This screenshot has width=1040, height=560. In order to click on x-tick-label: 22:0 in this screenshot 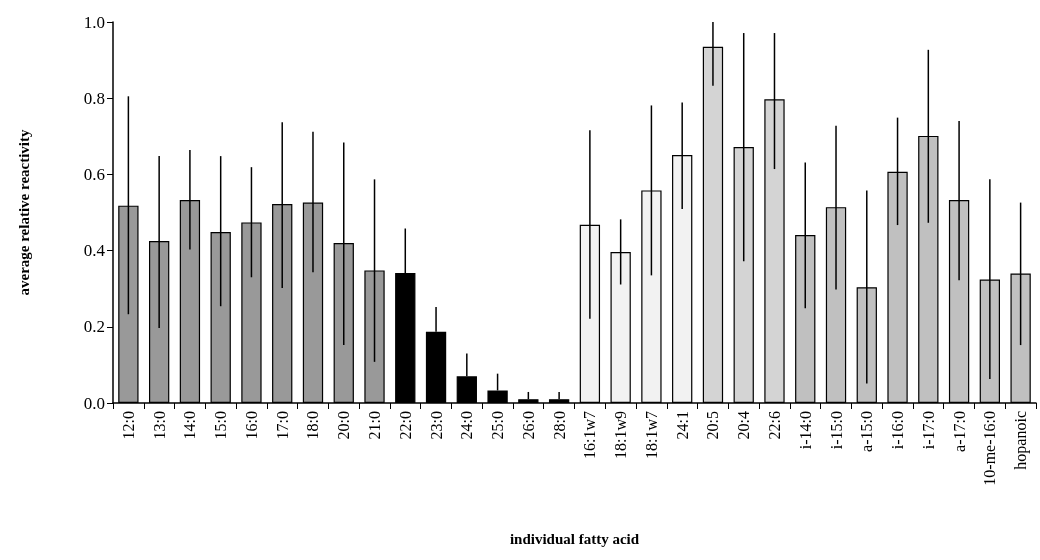, I will do `click(405, 425)`.